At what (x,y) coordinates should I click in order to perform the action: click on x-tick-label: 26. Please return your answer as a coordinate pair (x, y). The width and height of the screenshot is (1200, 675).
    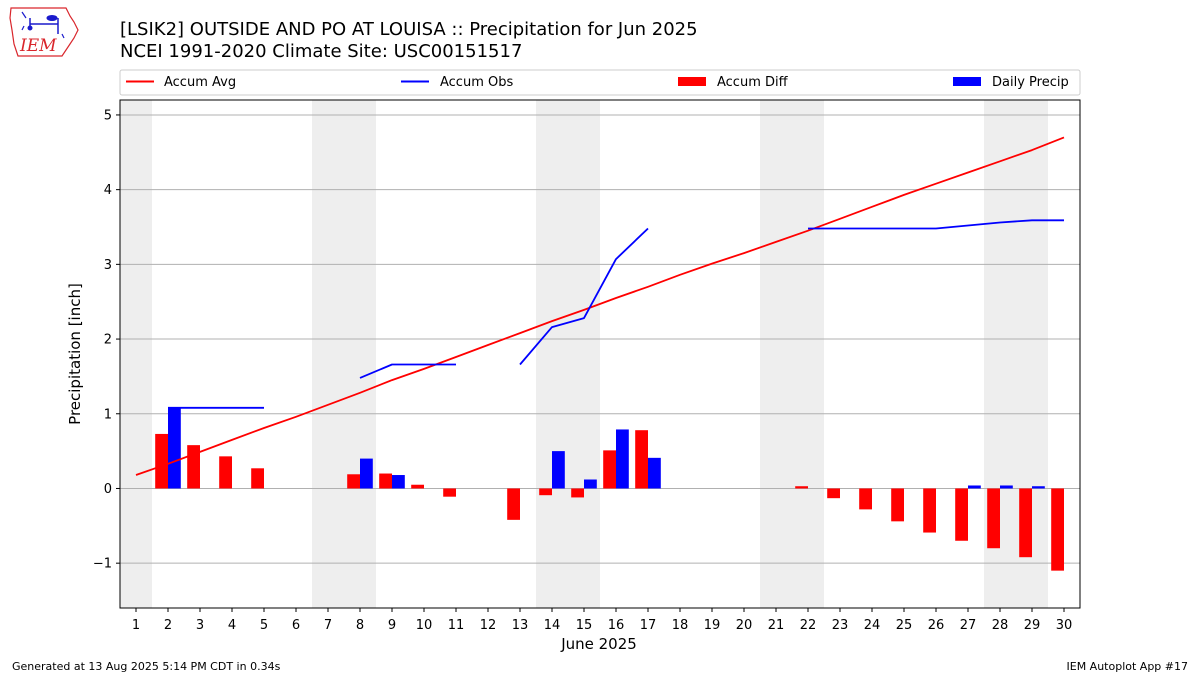
    Looking at the image, I should click on (936, 625).